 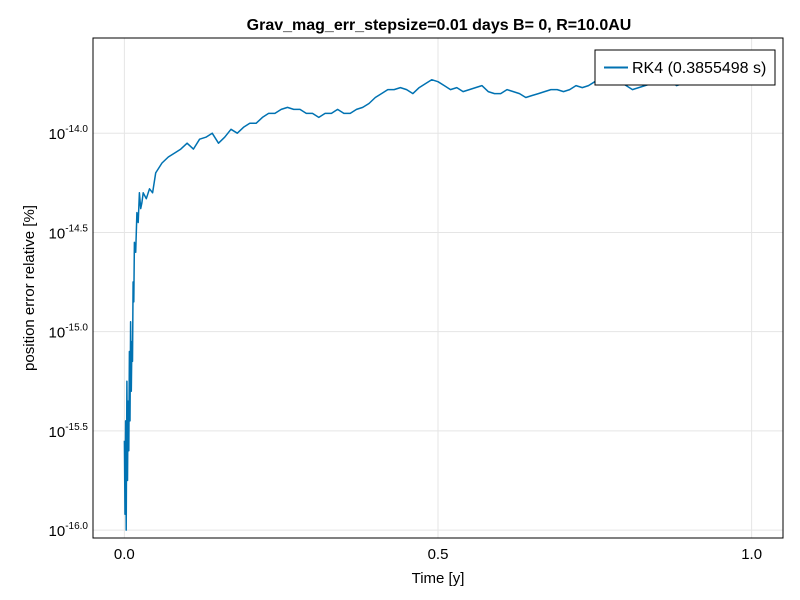 I want to click on y-tick-label: 10-16.0, so click(x=69, y=530).